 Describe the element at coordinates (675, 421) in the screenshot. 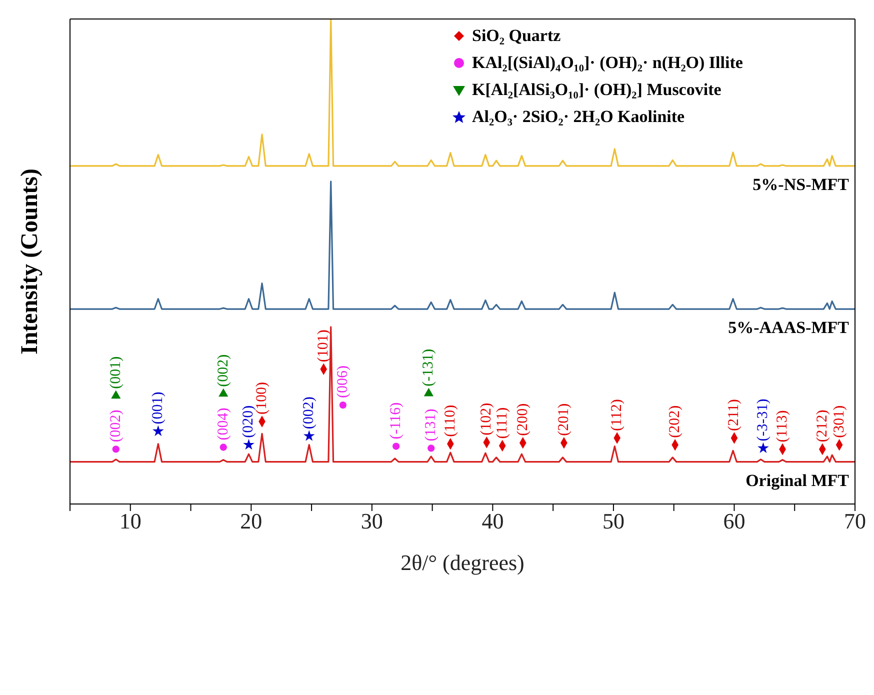

I see `annotation: (202)` at that location.